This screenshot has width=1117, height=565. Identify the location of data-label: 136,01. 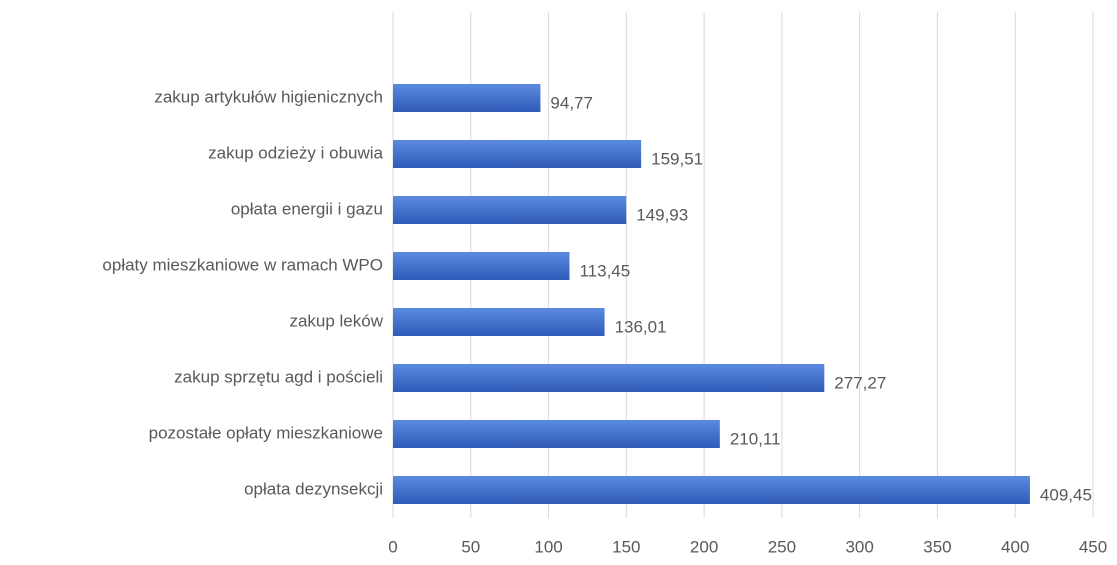
(641, 326).